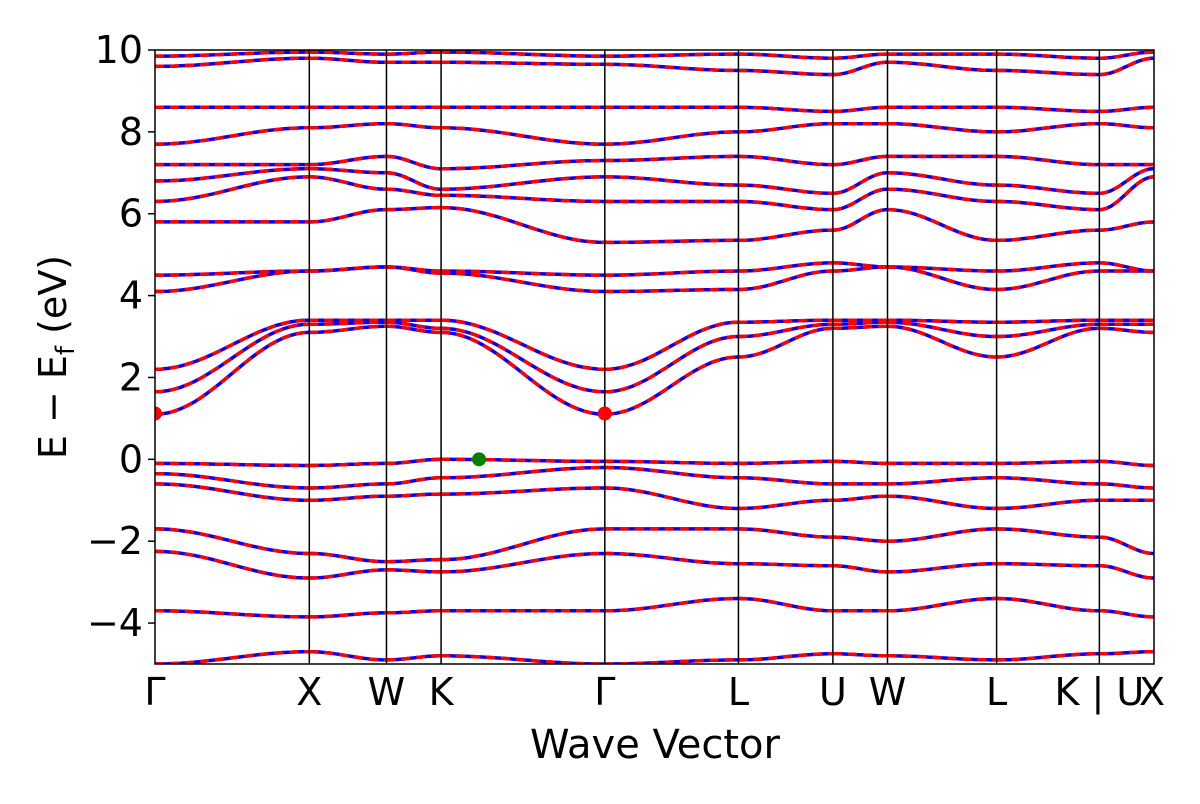 This screenshot has height=804, width=1200. What do you see at coordinates (604, 413) in the screenshot?
I see `cbm-marker` at bounding box center [604, 413].